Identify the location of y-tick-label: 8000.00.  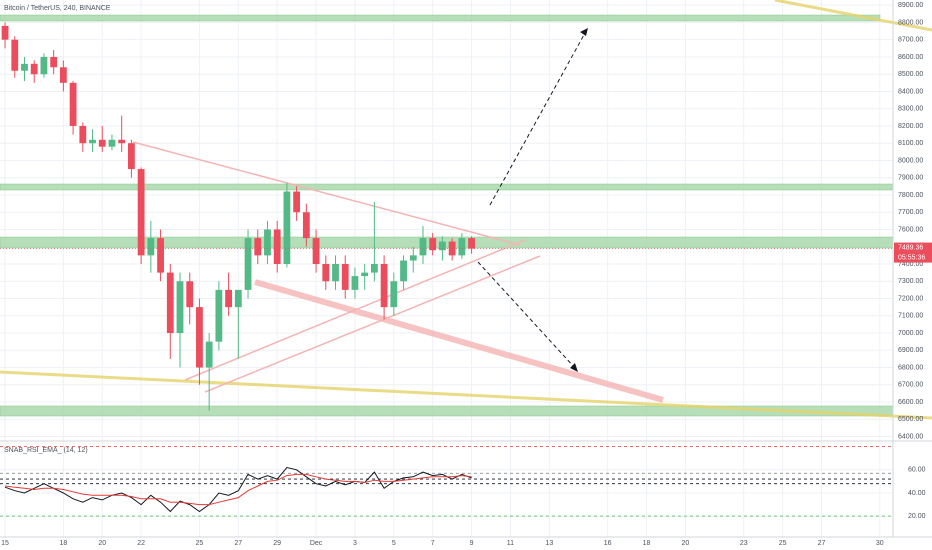
(910, 160).